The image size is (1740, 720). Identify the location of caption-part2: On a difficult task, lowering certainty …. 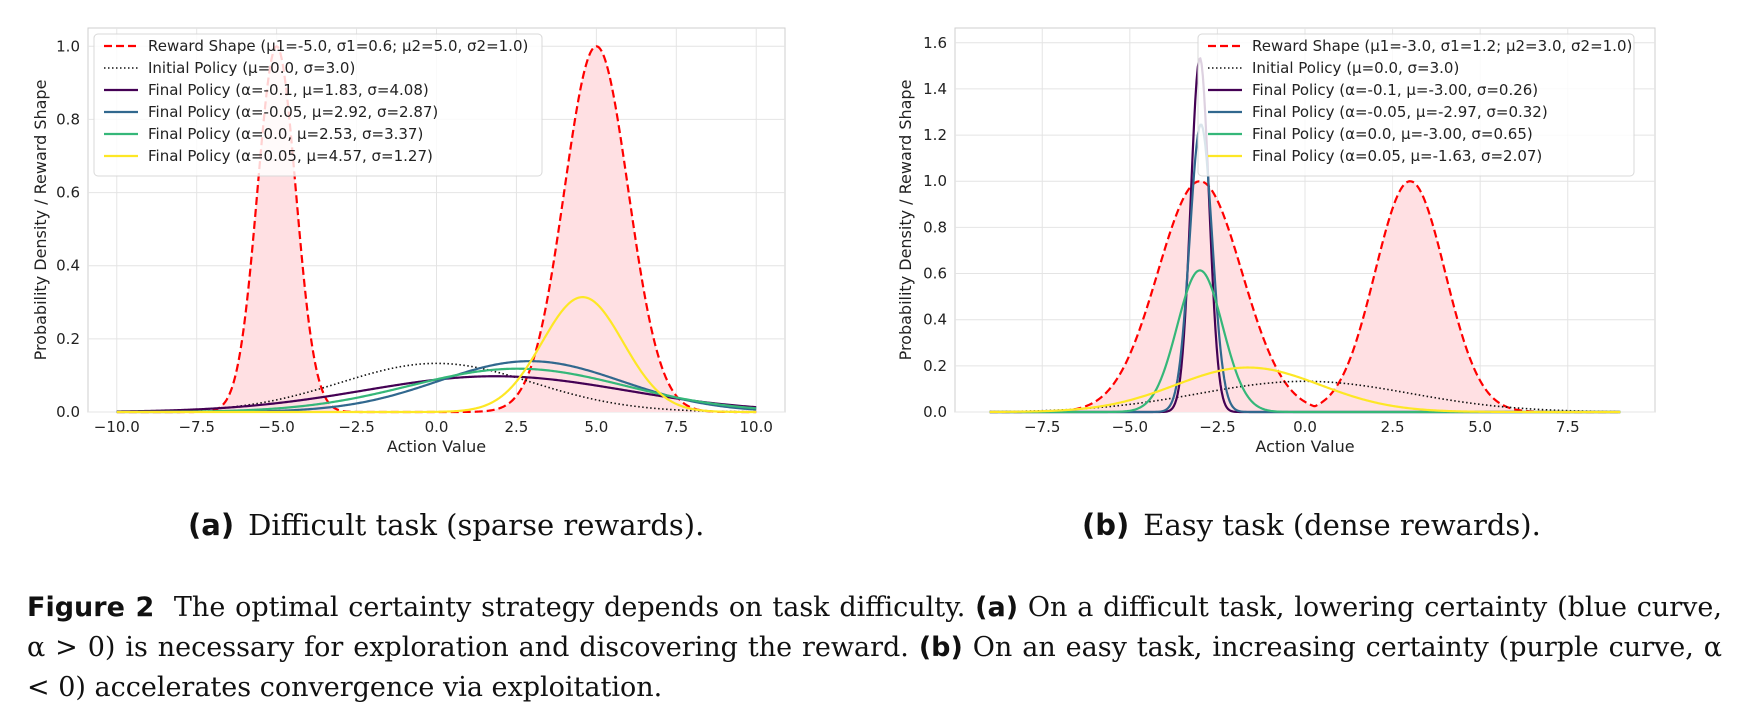
(874, 627).